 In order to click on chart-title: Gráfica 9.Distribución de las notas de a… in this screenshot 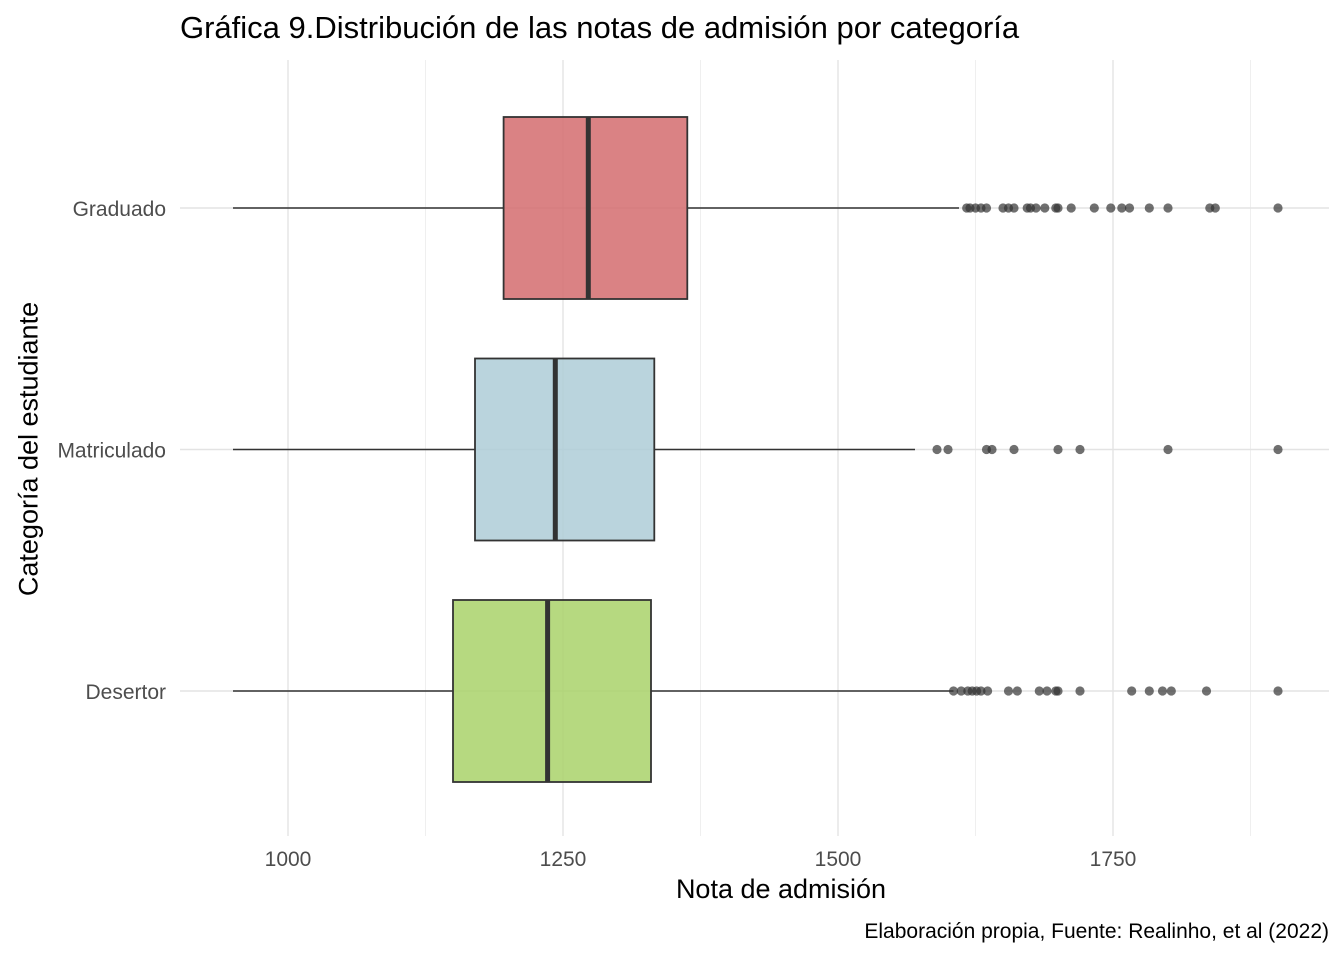, I will do `click(600, 27)`.